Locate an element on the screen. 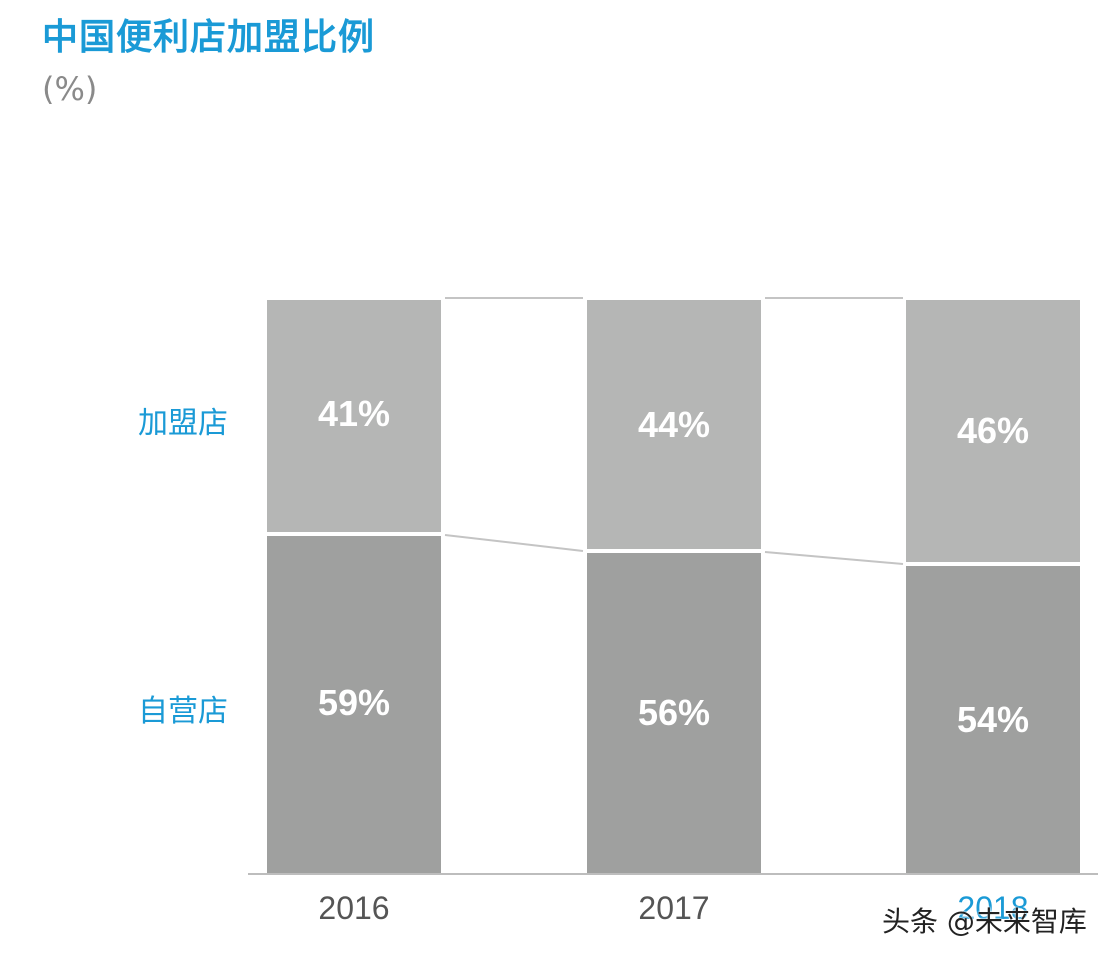 Image resolution: width=1114 pixels, height=960 pixels. segment-self-2017: 56% is located at coordinates (674, 713).